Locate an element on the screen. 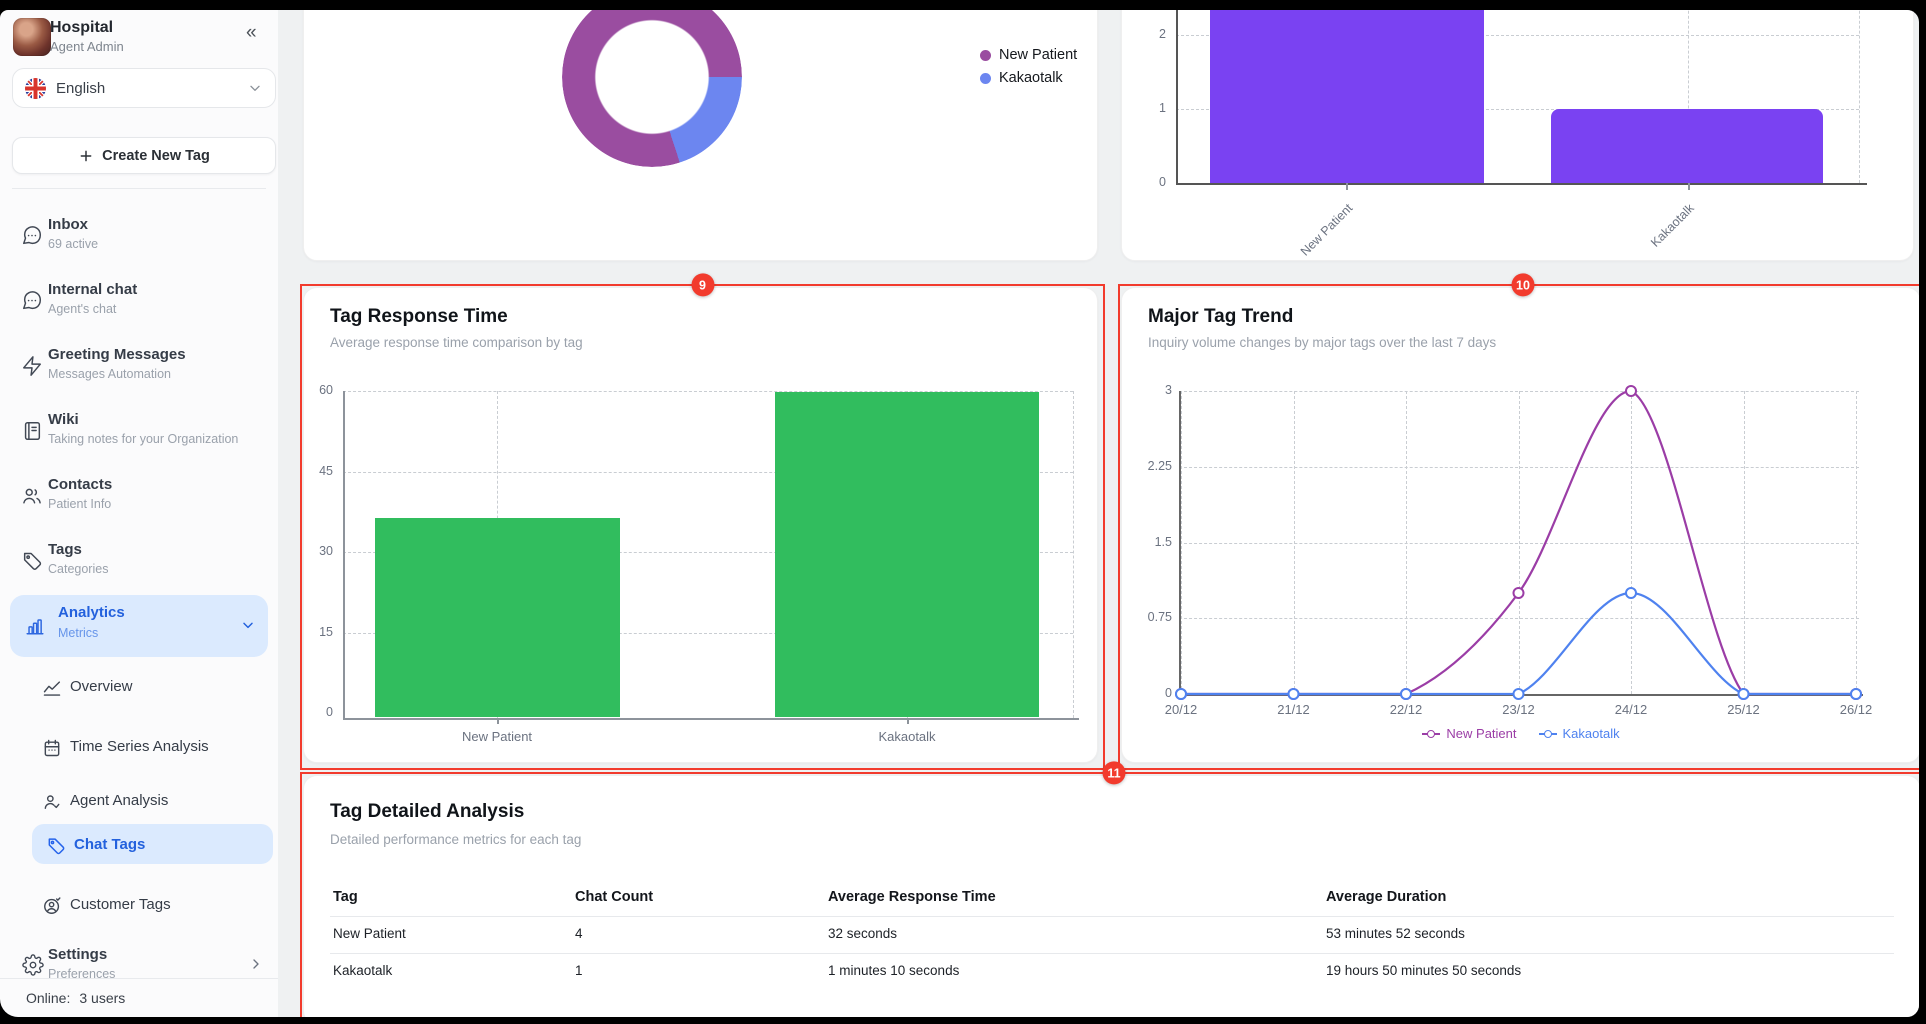 The width and height of the screenshot is (1926, 1024). chat-count-bar-chart: 0 1 2 New Patient Kakaotalk is located at coordinates (1517, 135).